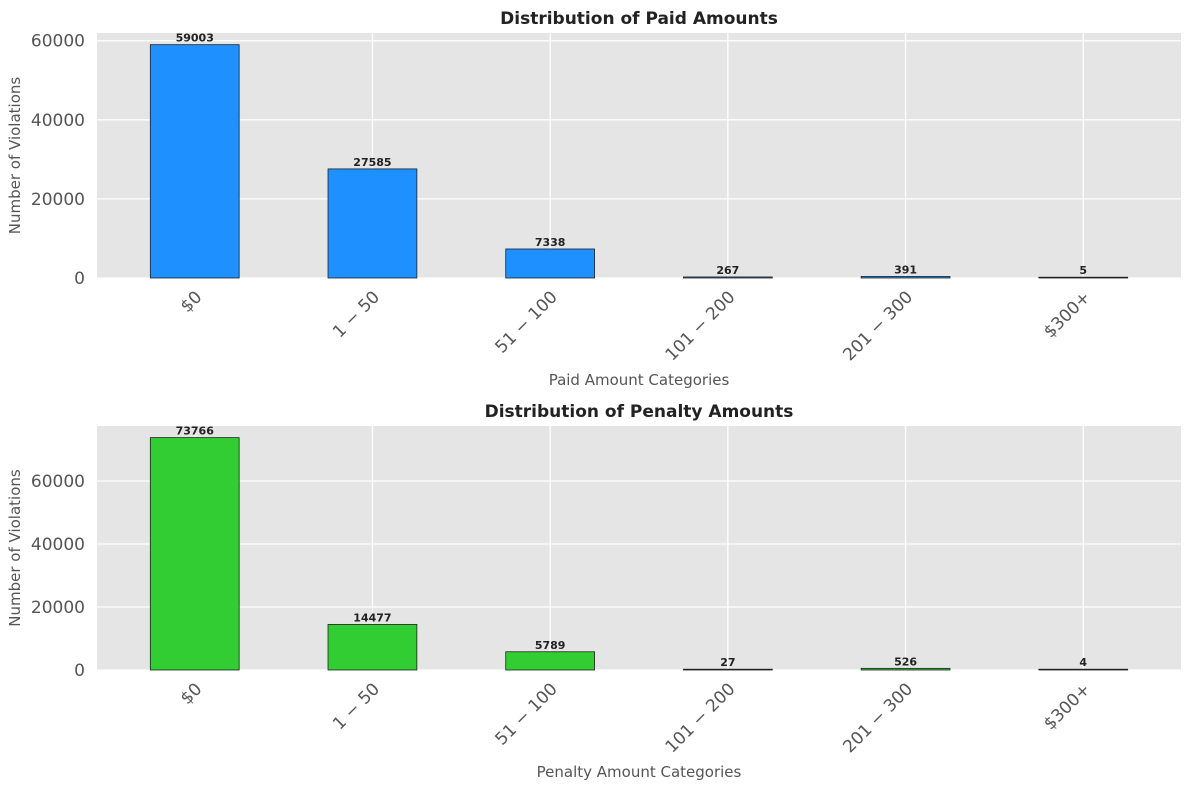 The width and height of the screenshot is (1189, 790). What do you see at coordinates (727, 270) in the screenshot?
I see `data-label: 267` at bounding box center [727, 270].